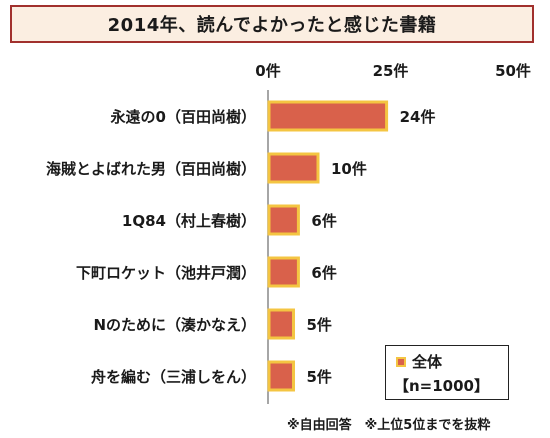  I want to click on data-label: 24件, so click(418, 117).